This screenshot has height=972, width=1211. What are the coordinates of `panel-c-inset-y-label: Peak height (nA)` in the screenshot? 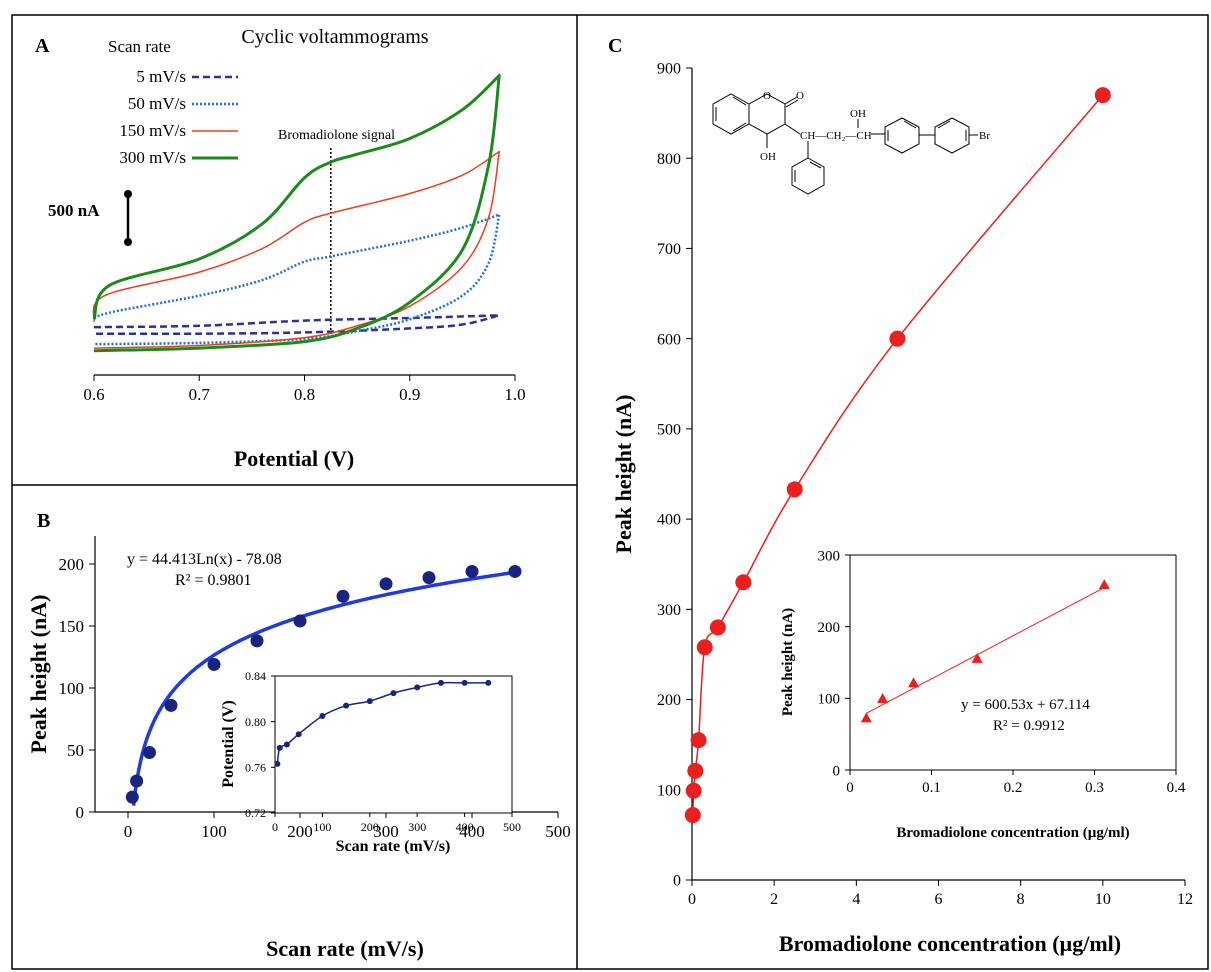 It's located at (788, 662).